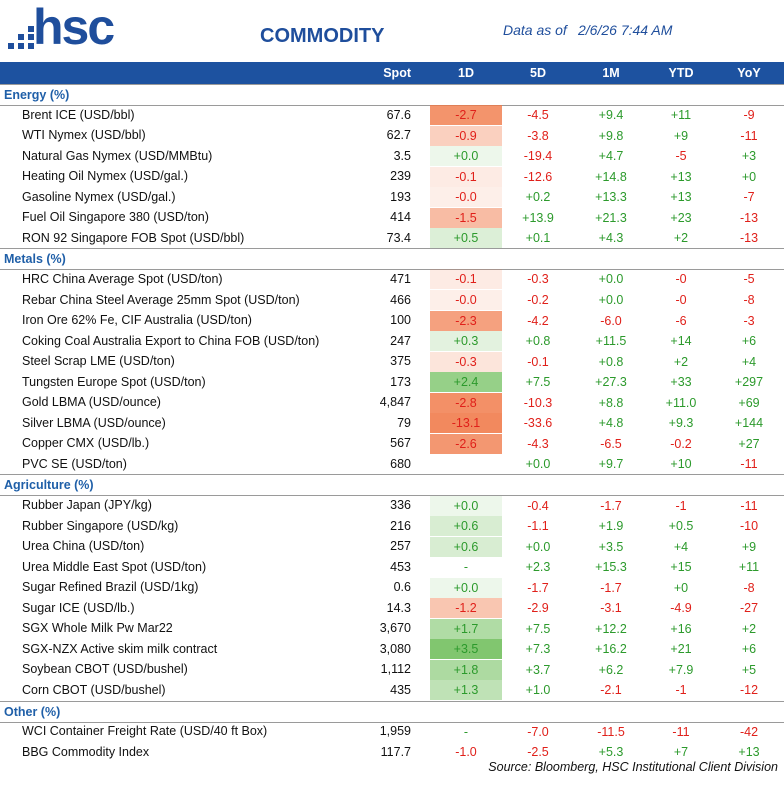 This screenshot has height=800, width=784. What do you see at coordinates (395, 731) in the screenshot?
I see `spot: 1,959` at bounding box center [395, 731].